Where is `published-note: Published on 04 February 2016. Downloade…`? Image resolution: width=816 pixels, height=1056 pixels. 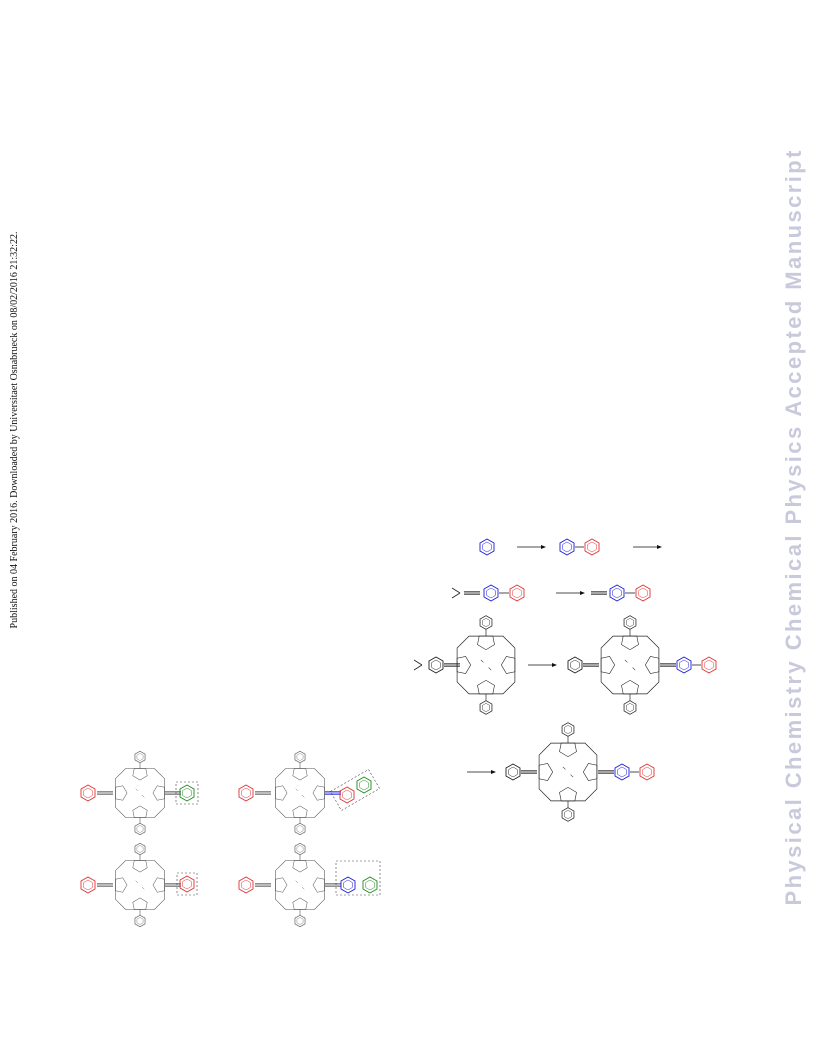
published-note: Published on 04 February 2016. Downloade… is located at coordinates (14, 430).